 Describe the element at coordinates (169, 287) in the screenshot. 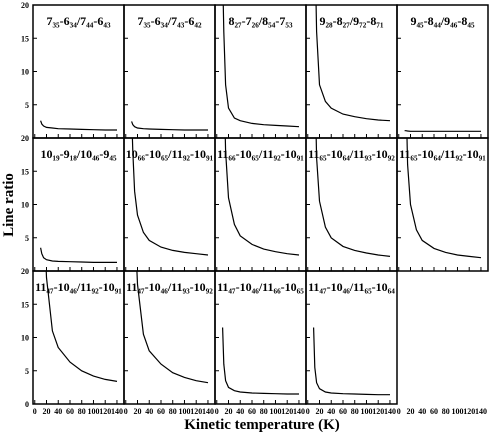

I see `panel-title: 11₄₇-10₄₆/11₉₃-10₉₂` at that location.